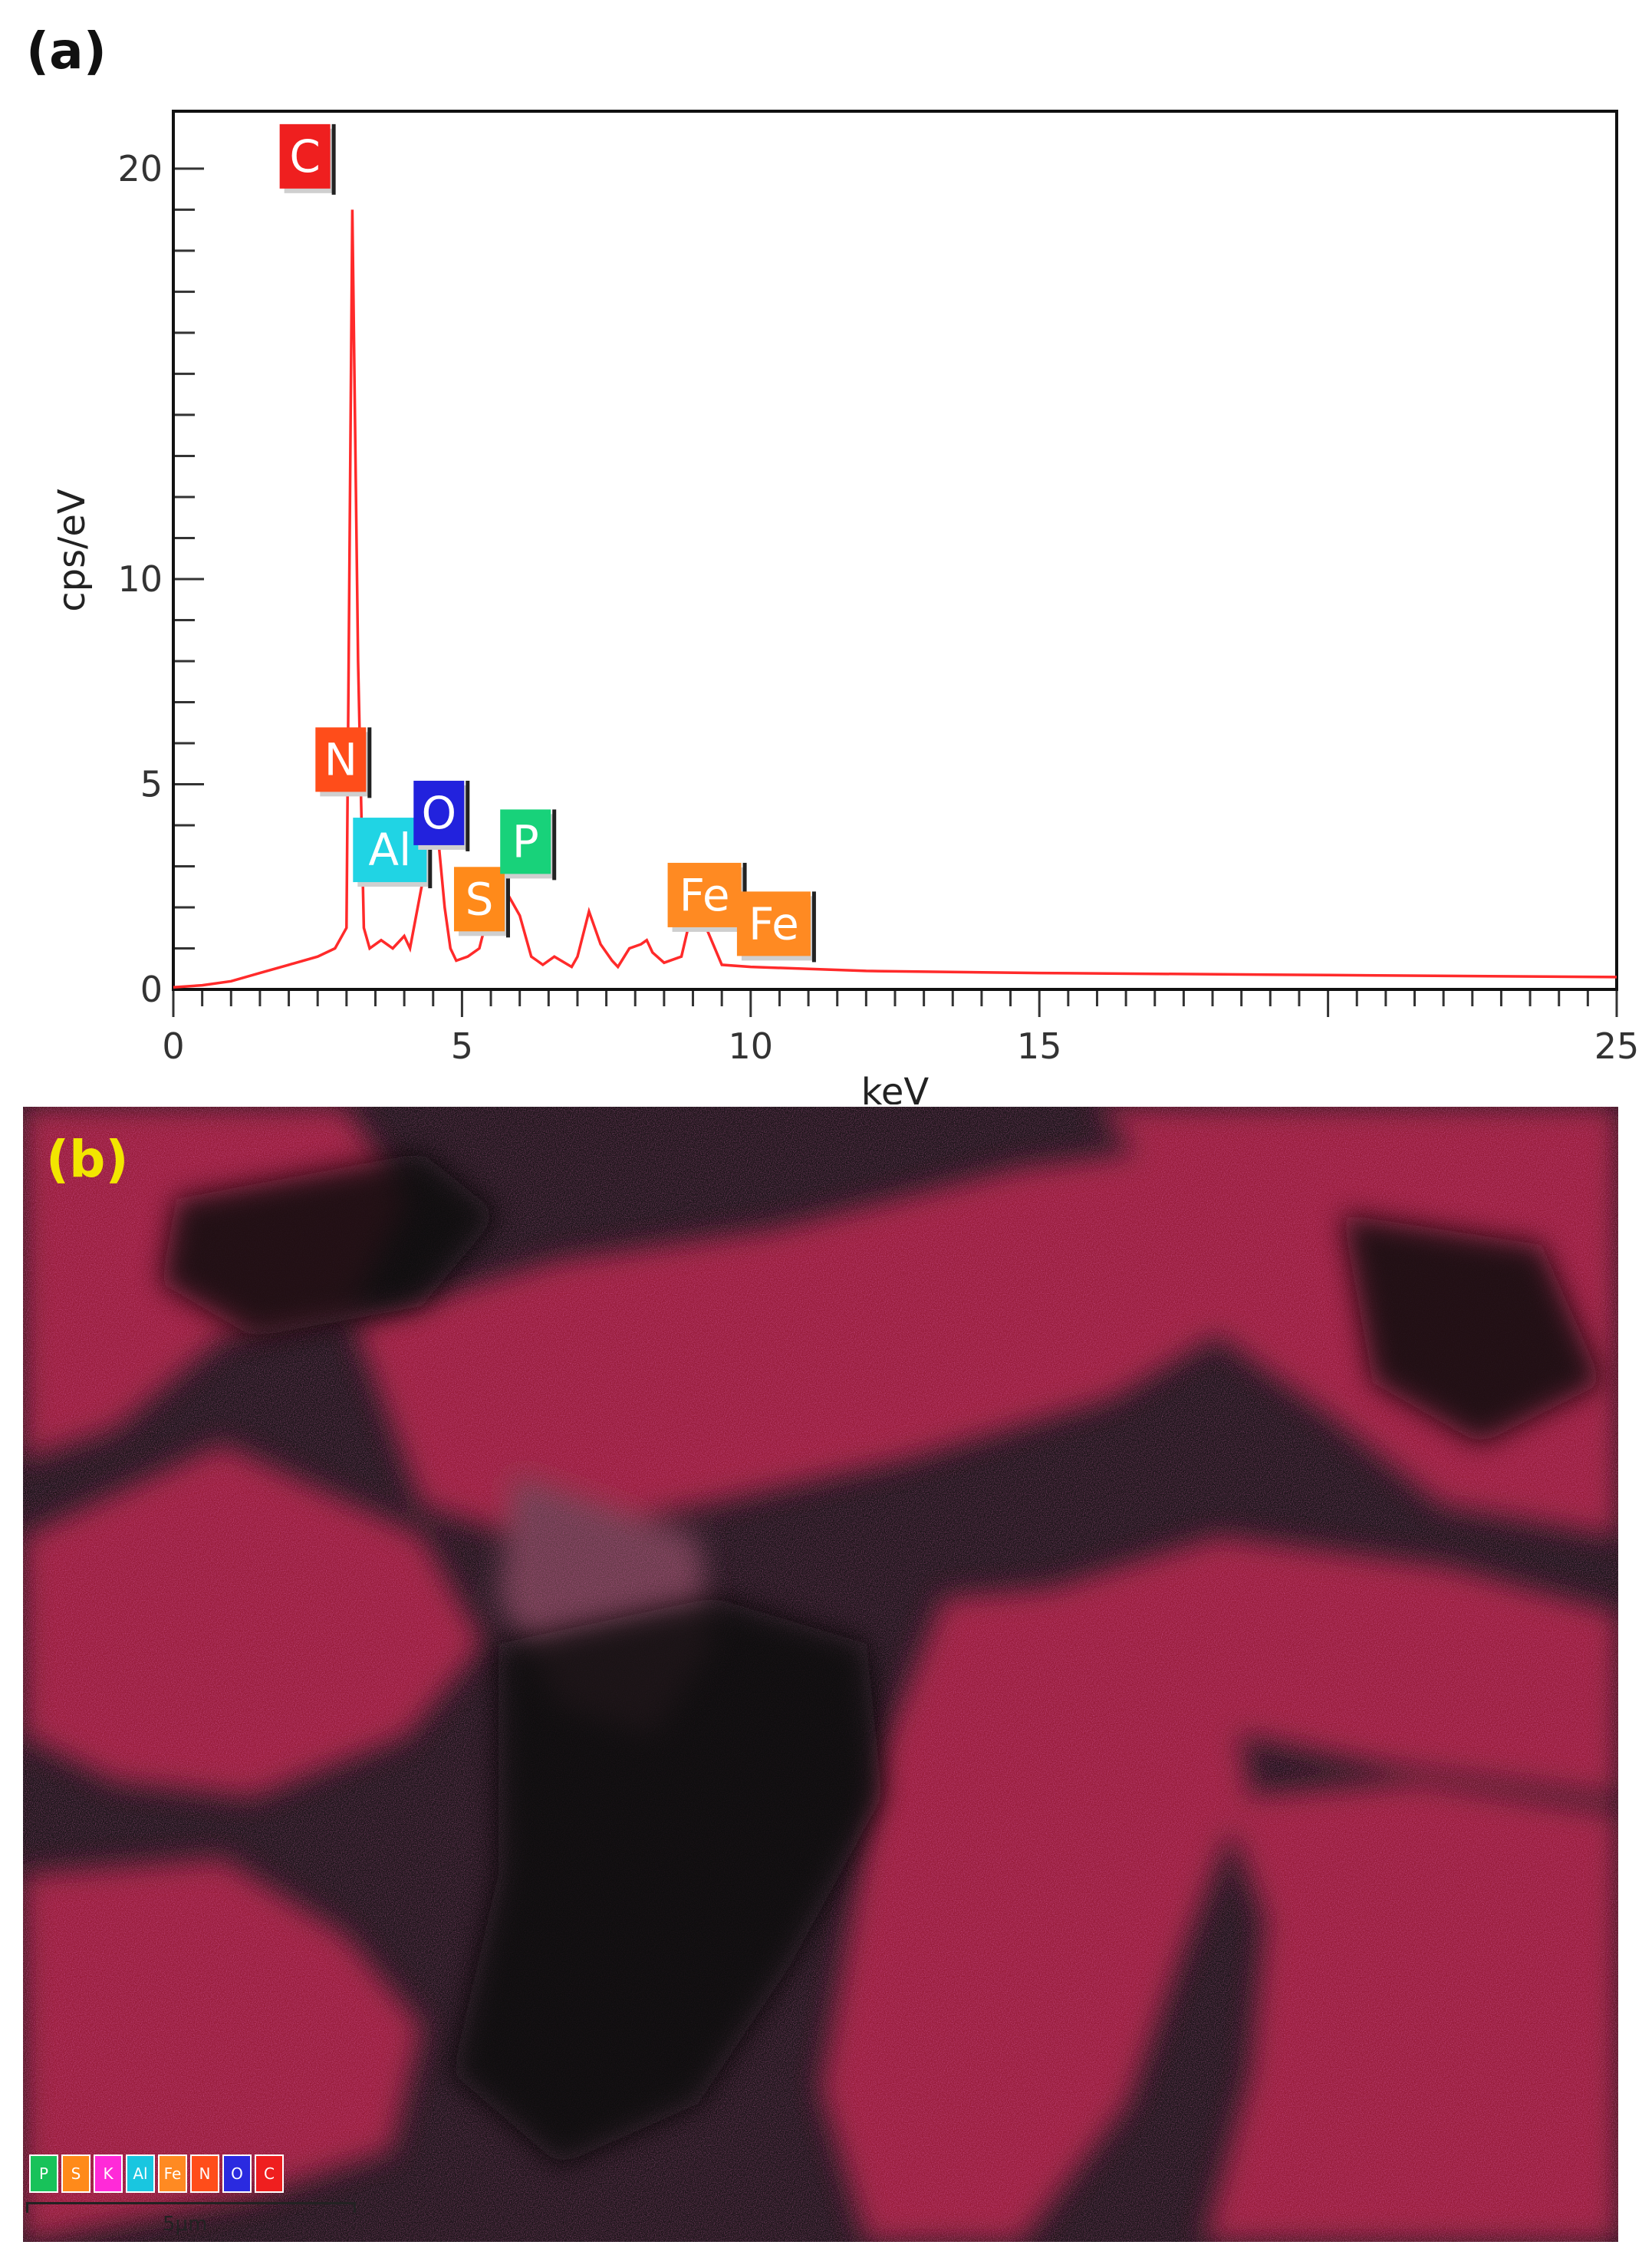 This screenshot has width=1642, height=2268. Describe the element at coordinates (305, 157) in the screenshot. I see `svg-text: C` at that location.